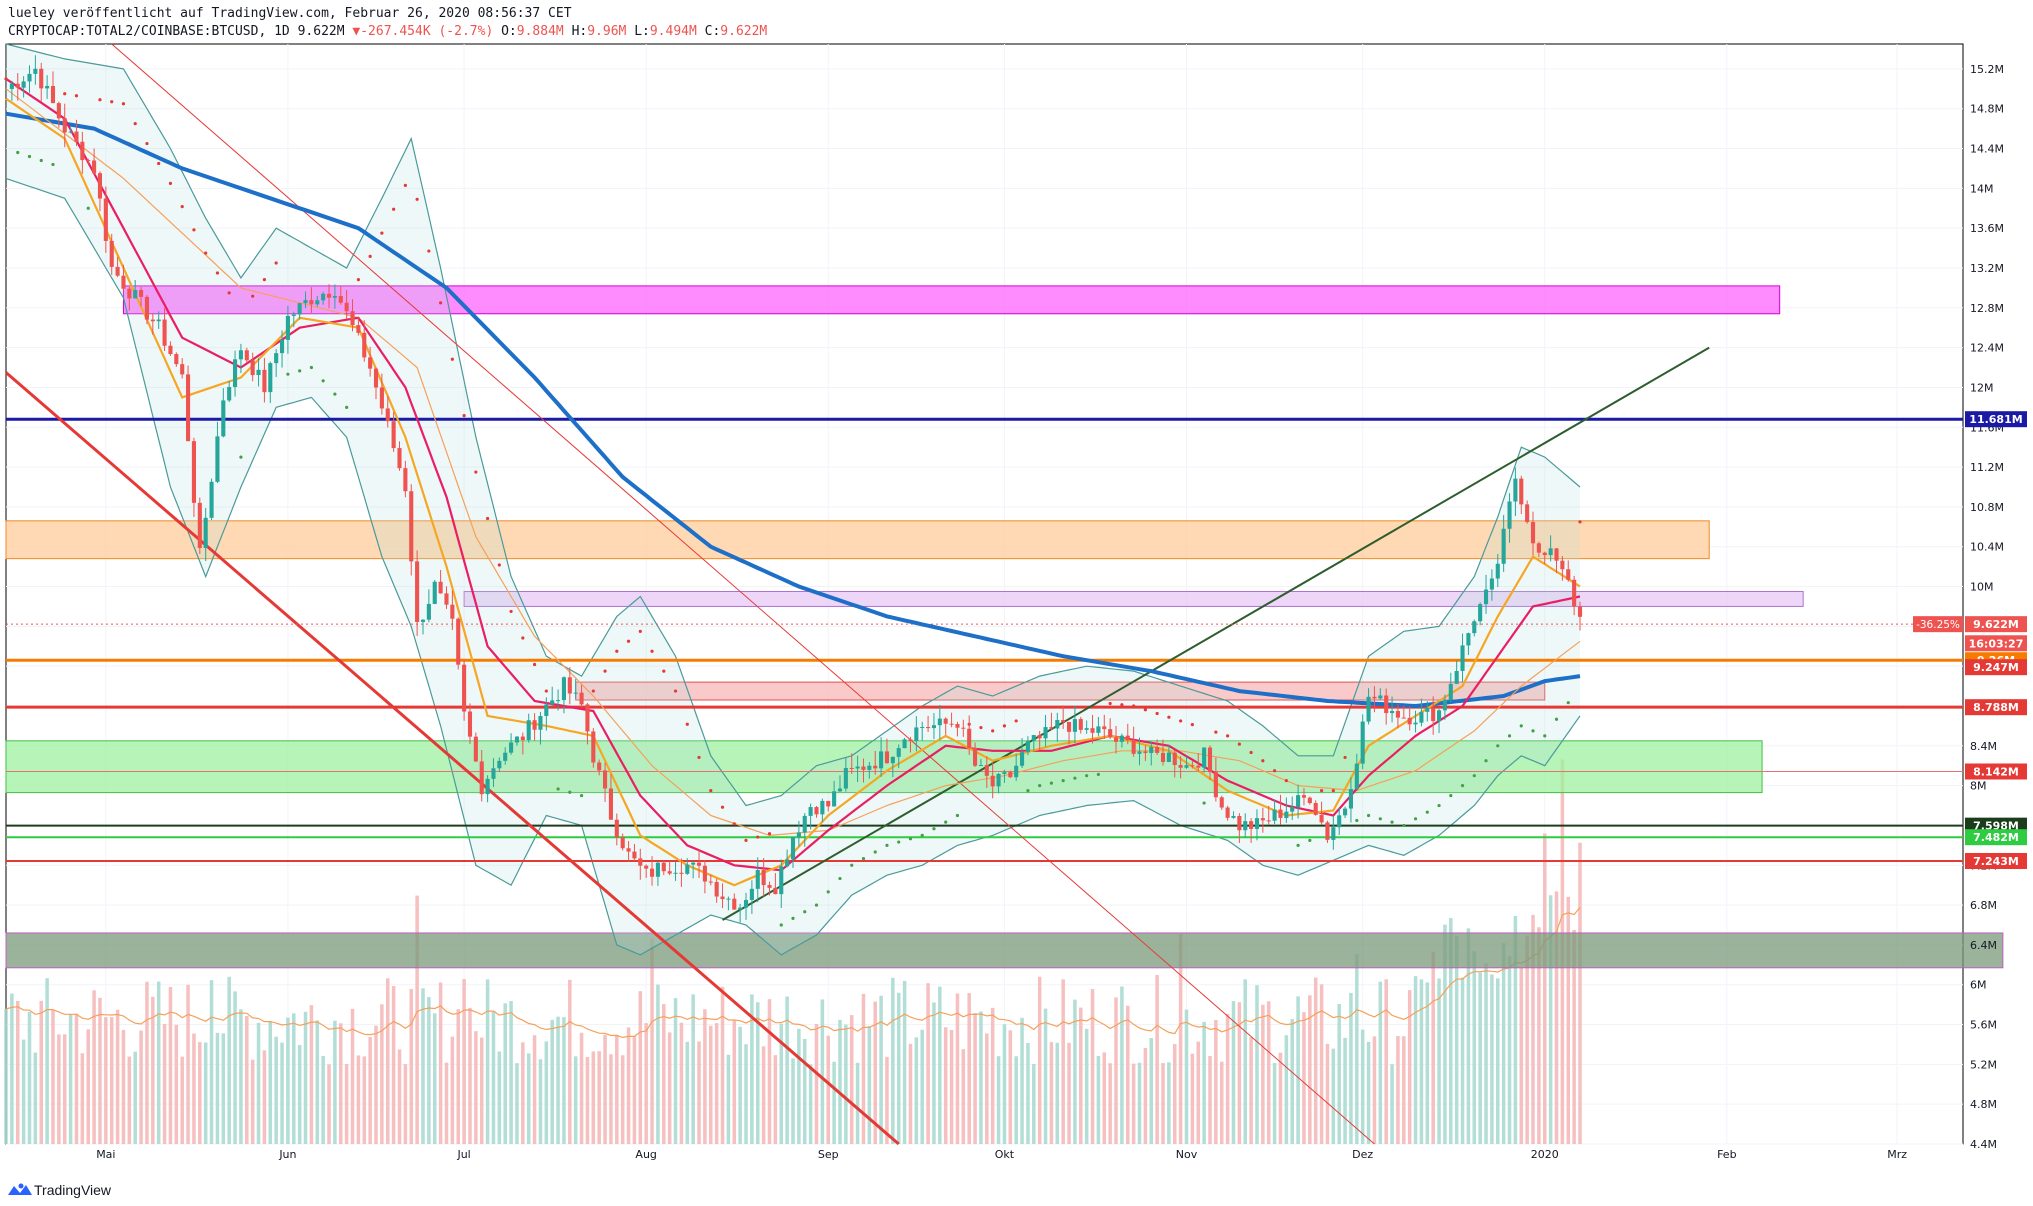  I want to click on price-change: -267.454K (-2.7%), so click(427, 31).